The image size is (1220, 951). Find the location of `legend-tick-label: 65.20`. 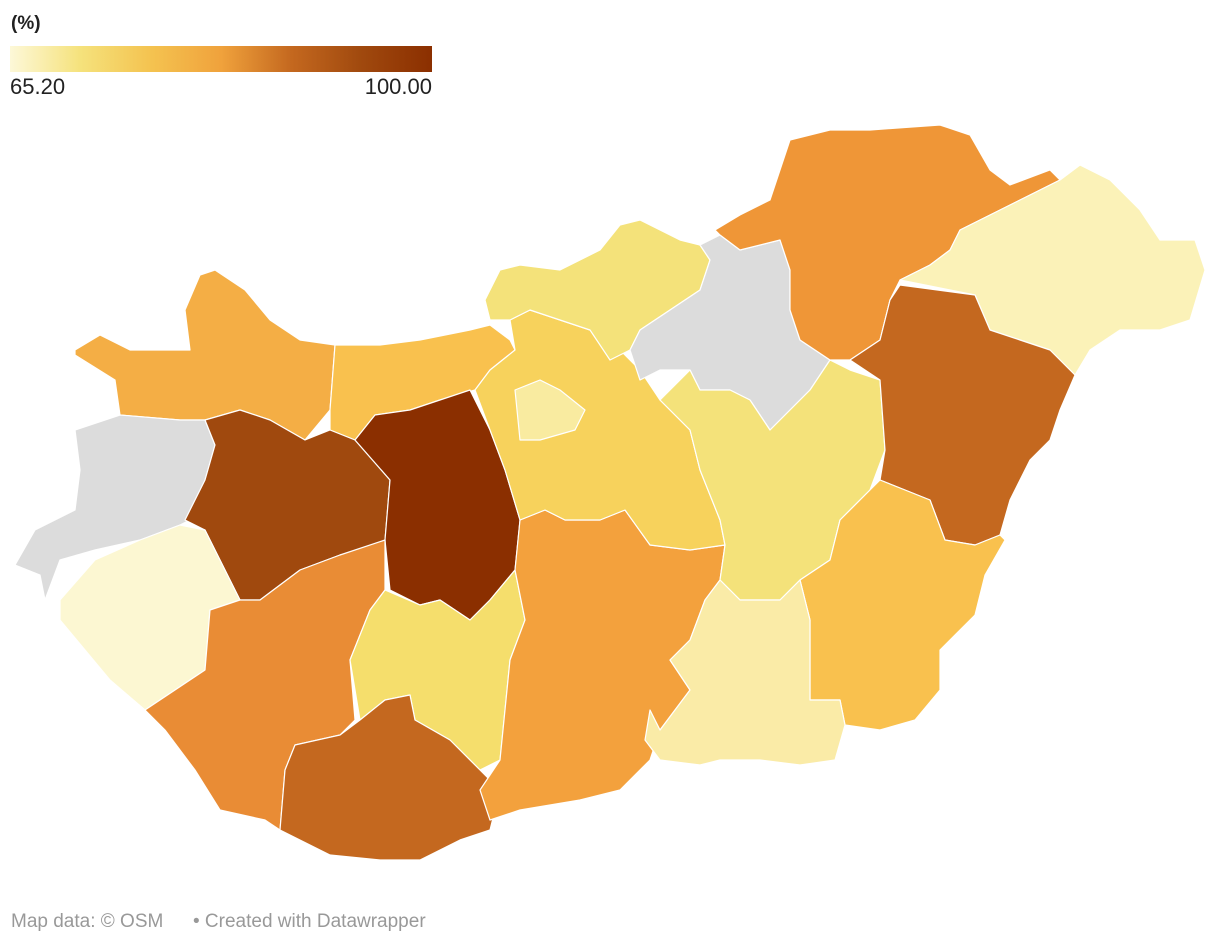

legend-tick-label: 65.20 is located at coordinates (37, 86).